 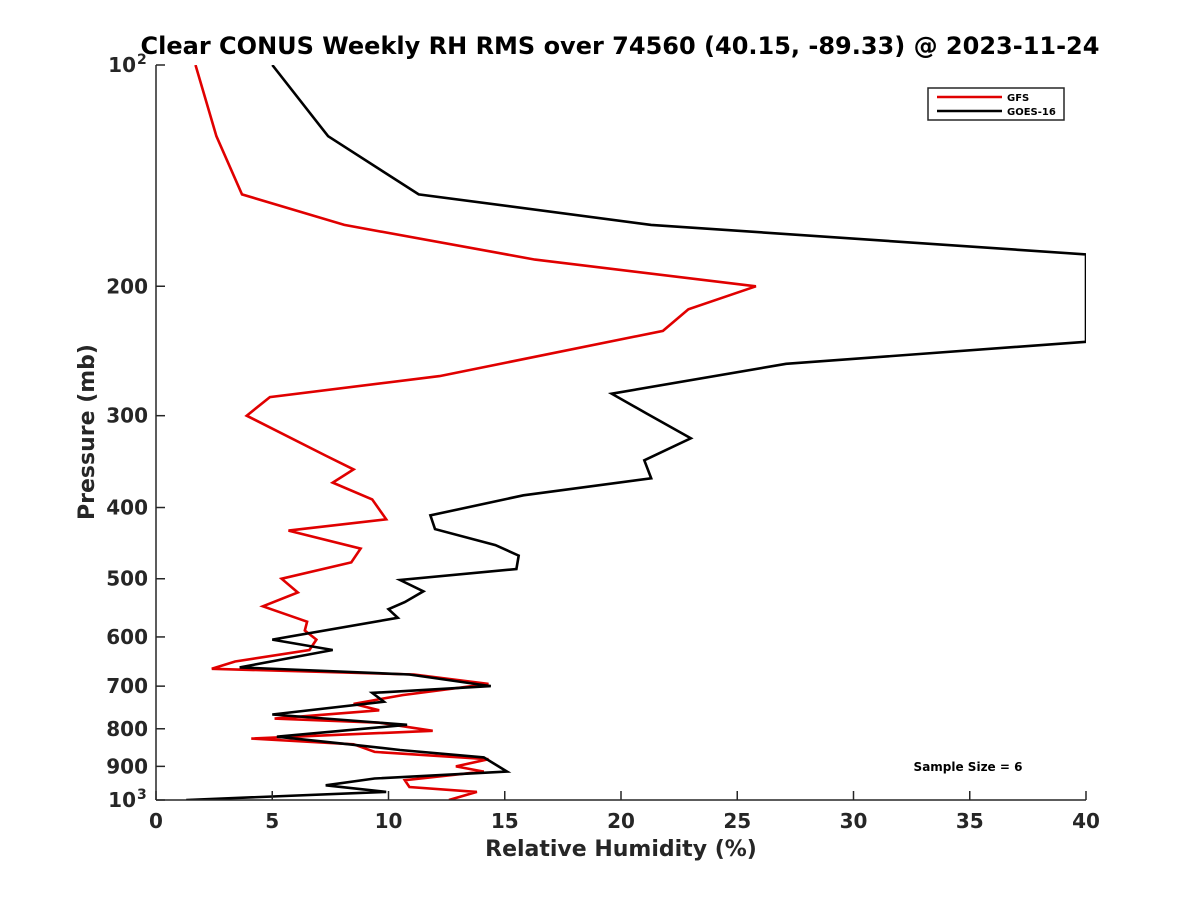 What do you see at coordinates (1031, 112) in the screenshot?
I see `legend-label-goes16: GOES-16` at bounding box center [1031, 112].